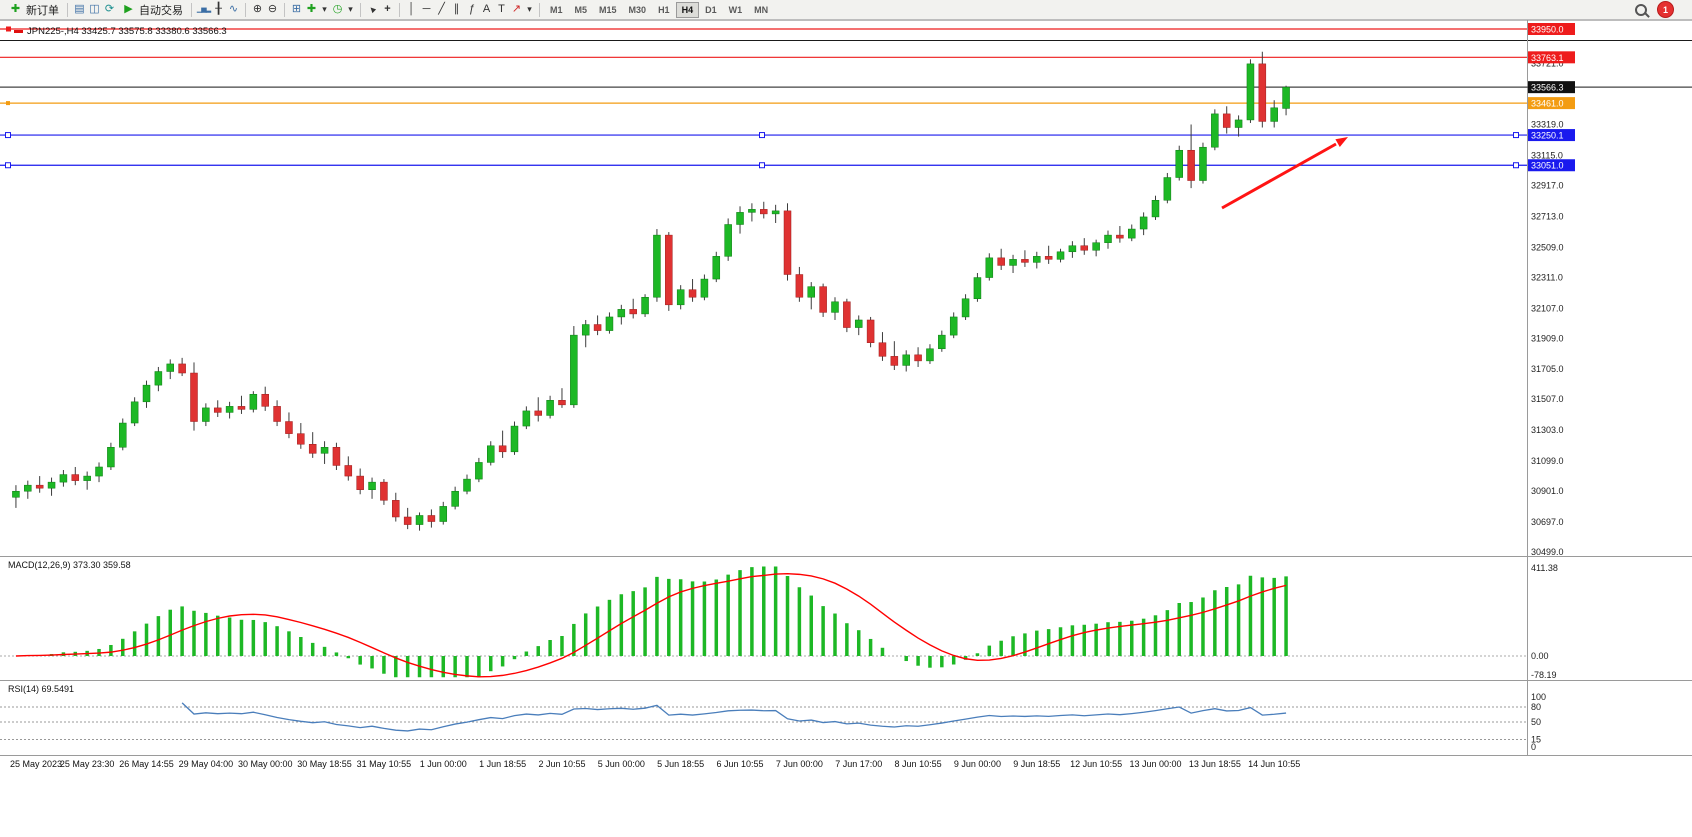 This screenshot has width=1692, height=837. What do you see at coordinates (257, 9) in the screenshot?
I see `zoom-in-icon: ⊕` at bounding box center [257, 9].